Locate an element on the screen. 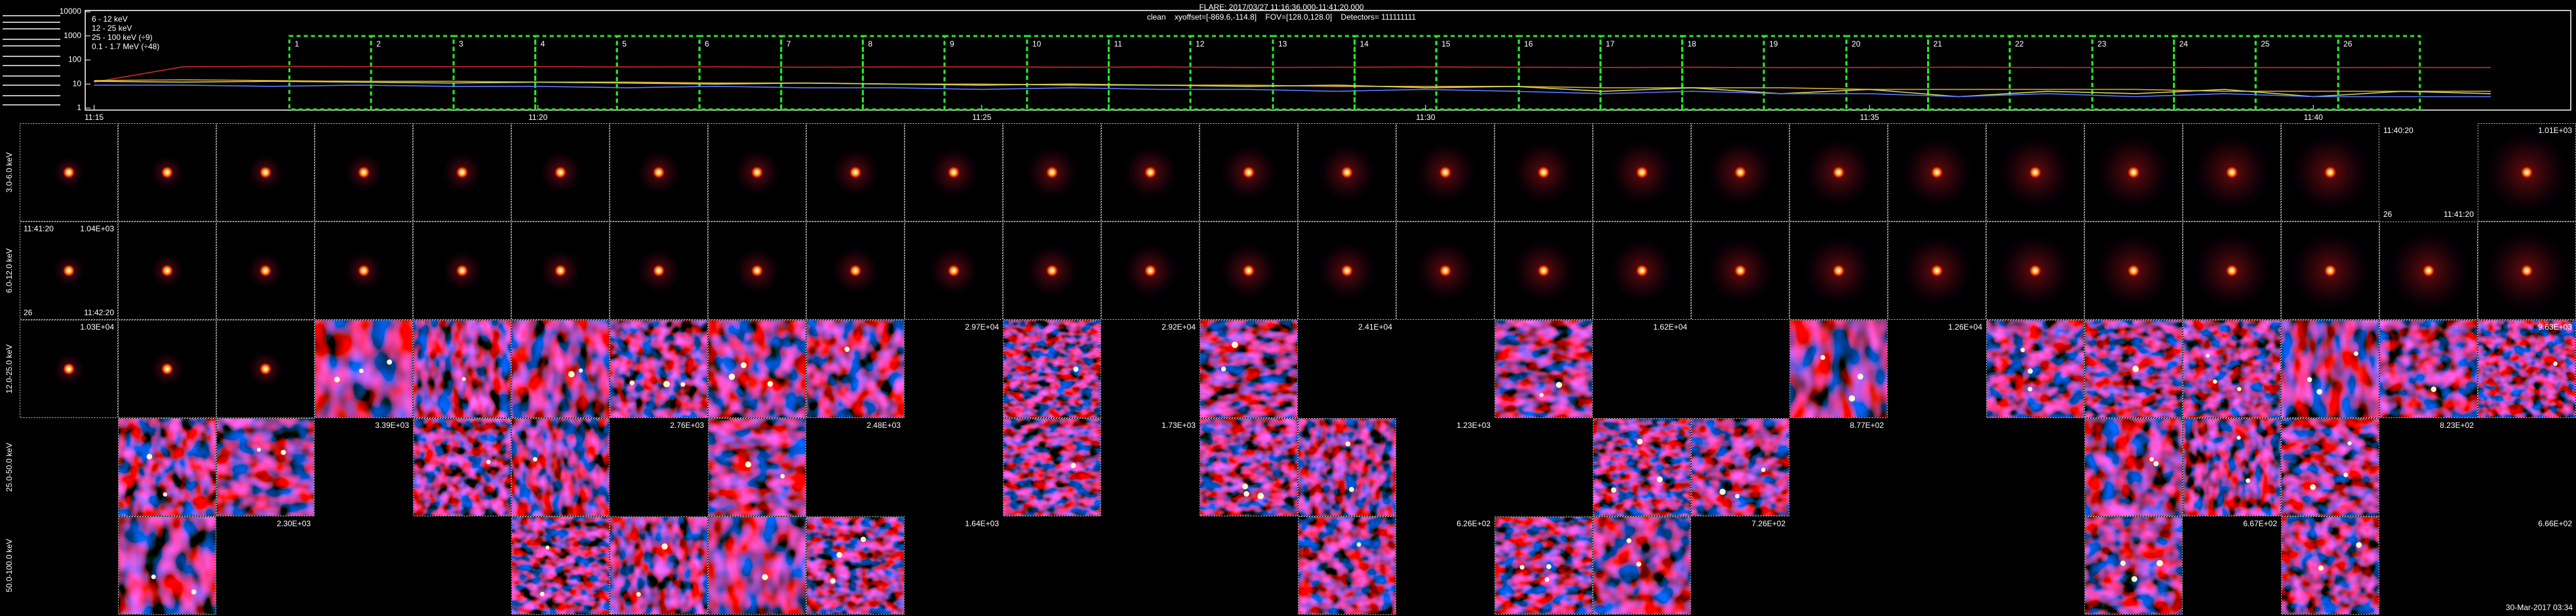  interval-label: 18 is located at coordinates (1691, 43).